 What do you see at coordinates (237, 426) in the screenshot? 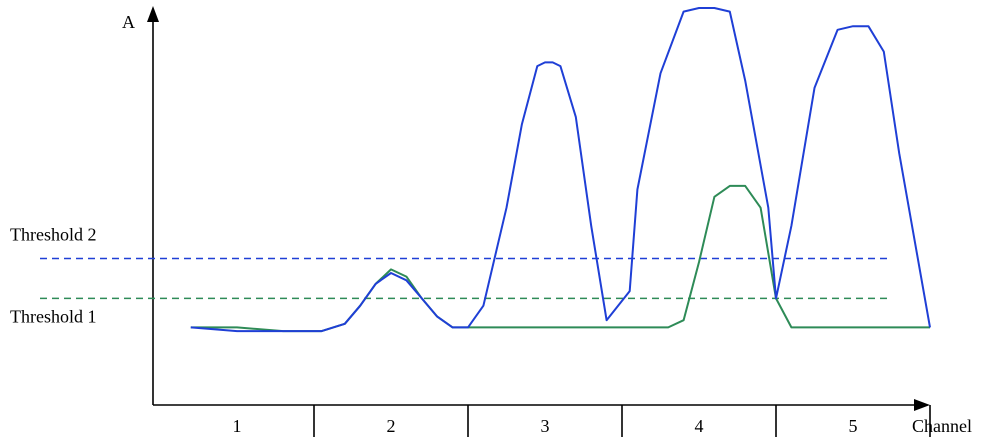
I see `channel-label: 1` at bounding box center [237, 426].